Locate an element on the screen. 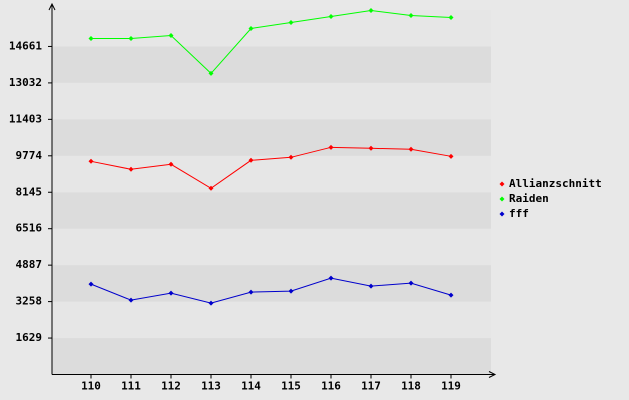 The image size is (629, 400). x-axis-arrow is located at coordinates (492, 374).